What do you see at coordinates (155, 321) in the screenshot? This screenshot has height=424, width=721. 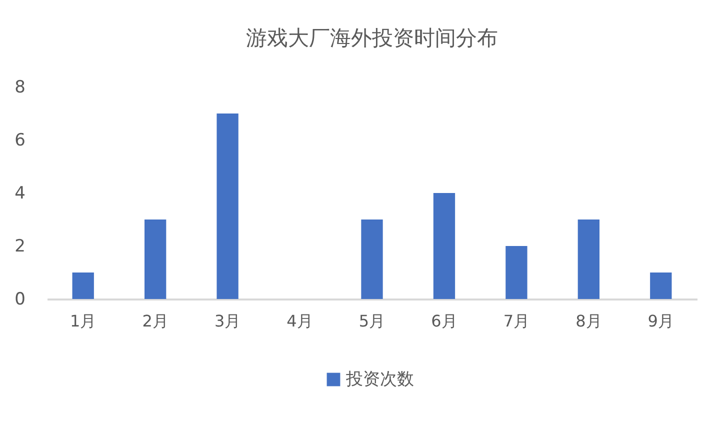 I see `x-tick-label: 2月` at bounding box center [155, 321].